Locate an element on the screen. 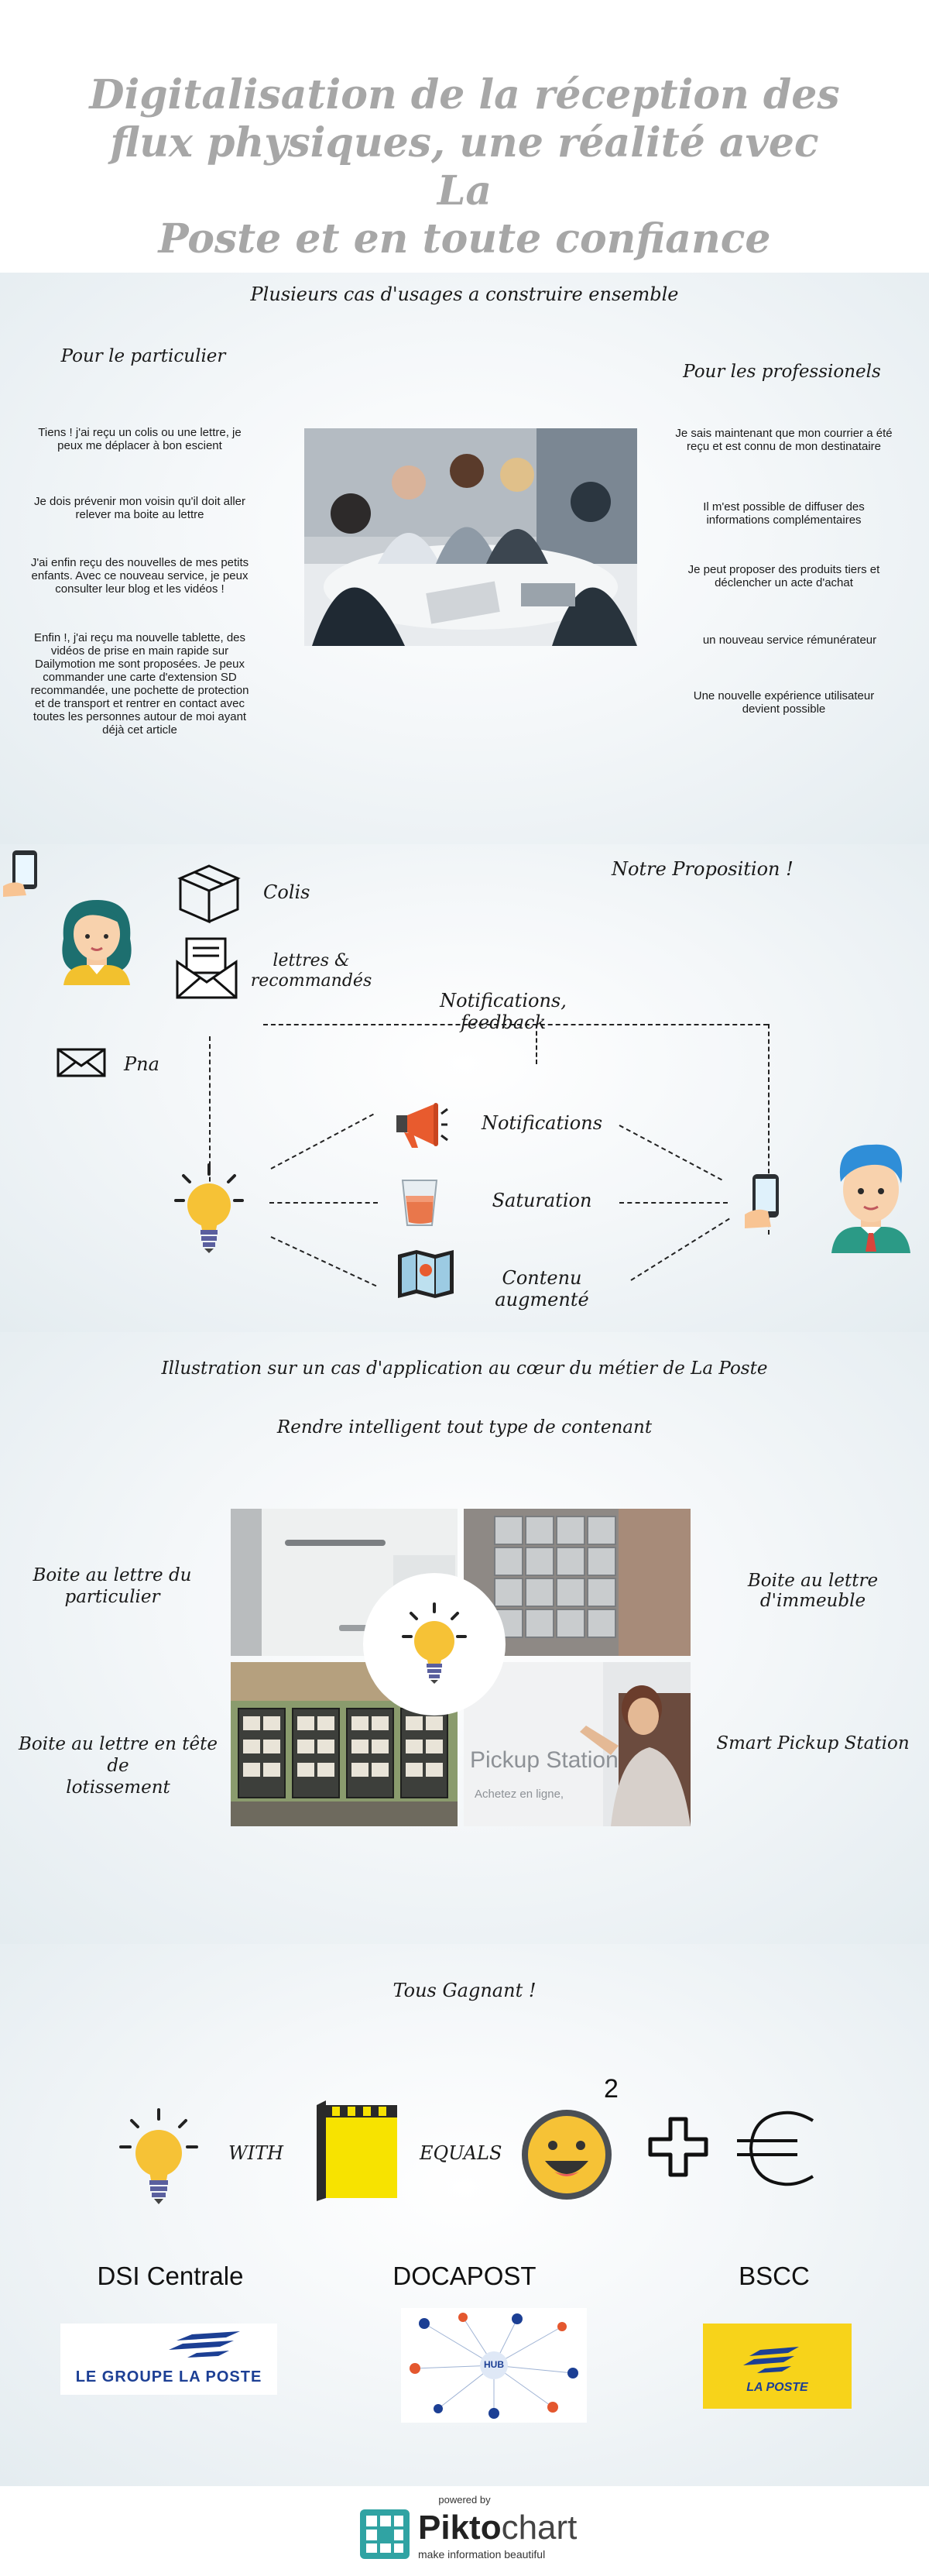 This screenshot has width=929, height=2576. feedback-line-right is located at coordinates (769, 1129).